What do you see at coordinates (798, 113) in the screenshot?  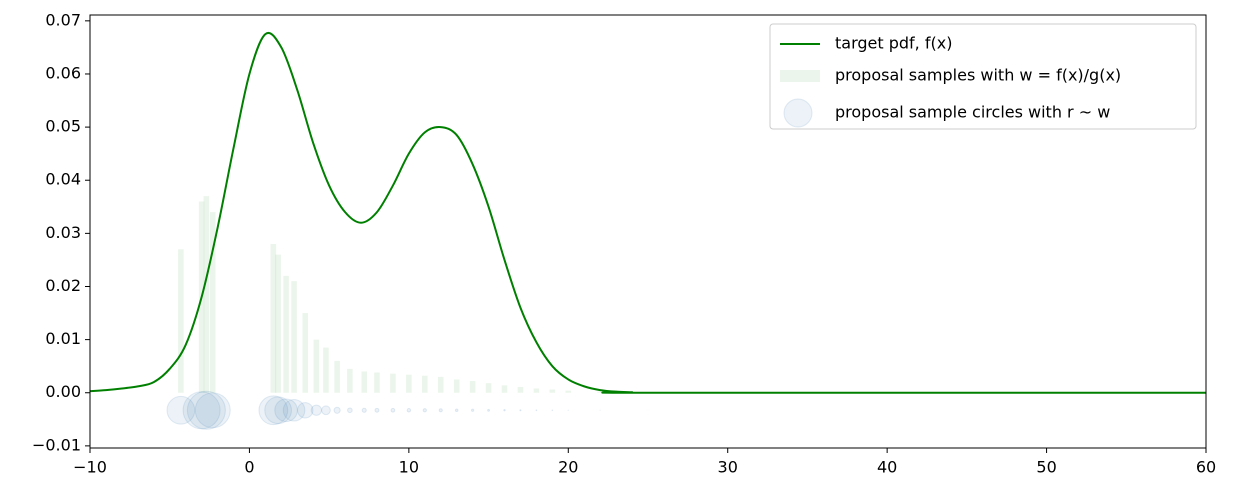 I see `legend-circle` at bounding box center [798, 113].